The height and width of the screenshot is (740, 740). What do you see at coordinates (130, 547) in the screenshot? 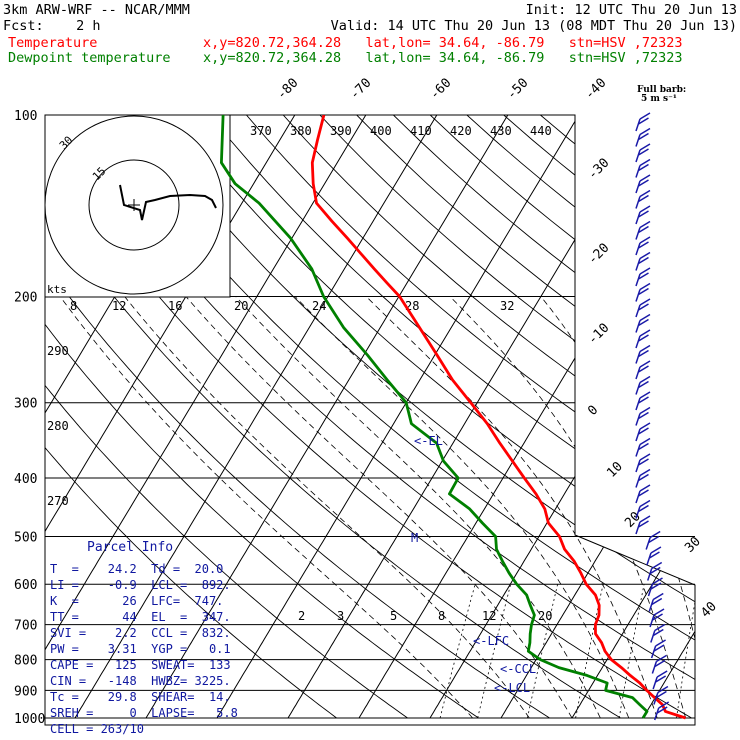
I see `parcel-info-title: Parcel Info` at bounding box center [130, 547].